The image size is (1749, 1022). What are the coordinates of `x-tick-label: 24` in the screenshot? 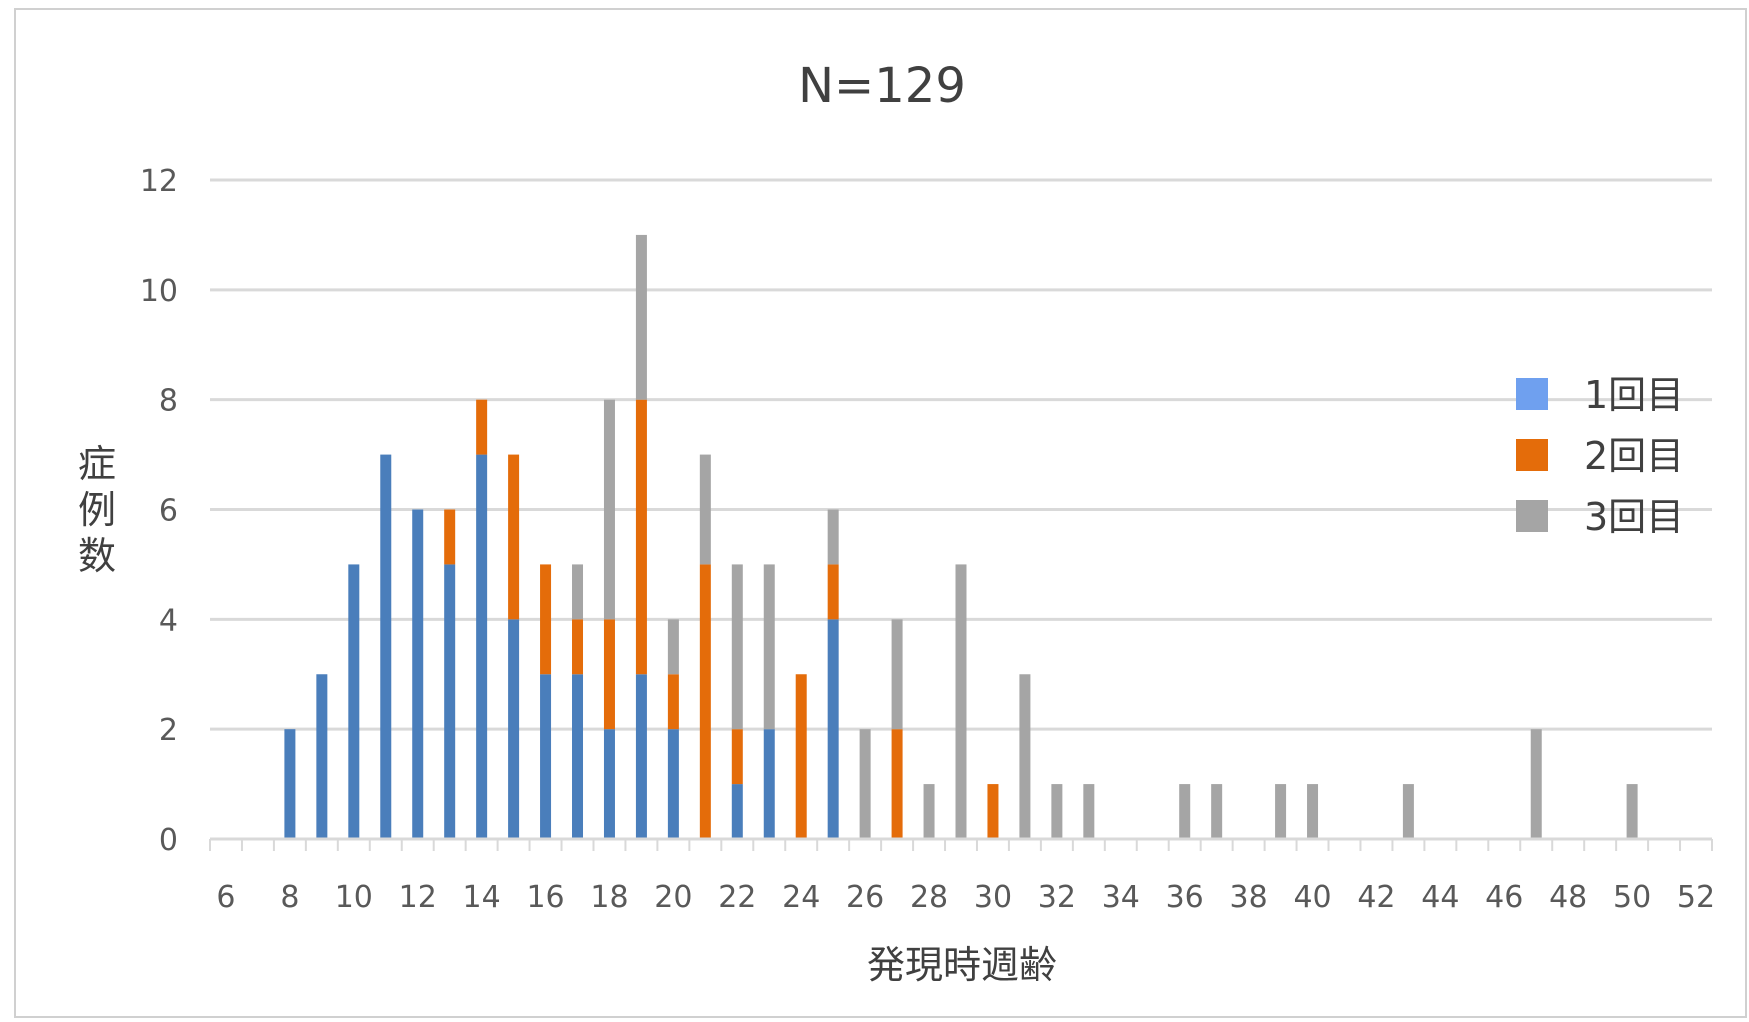 It's located at (801, 897).